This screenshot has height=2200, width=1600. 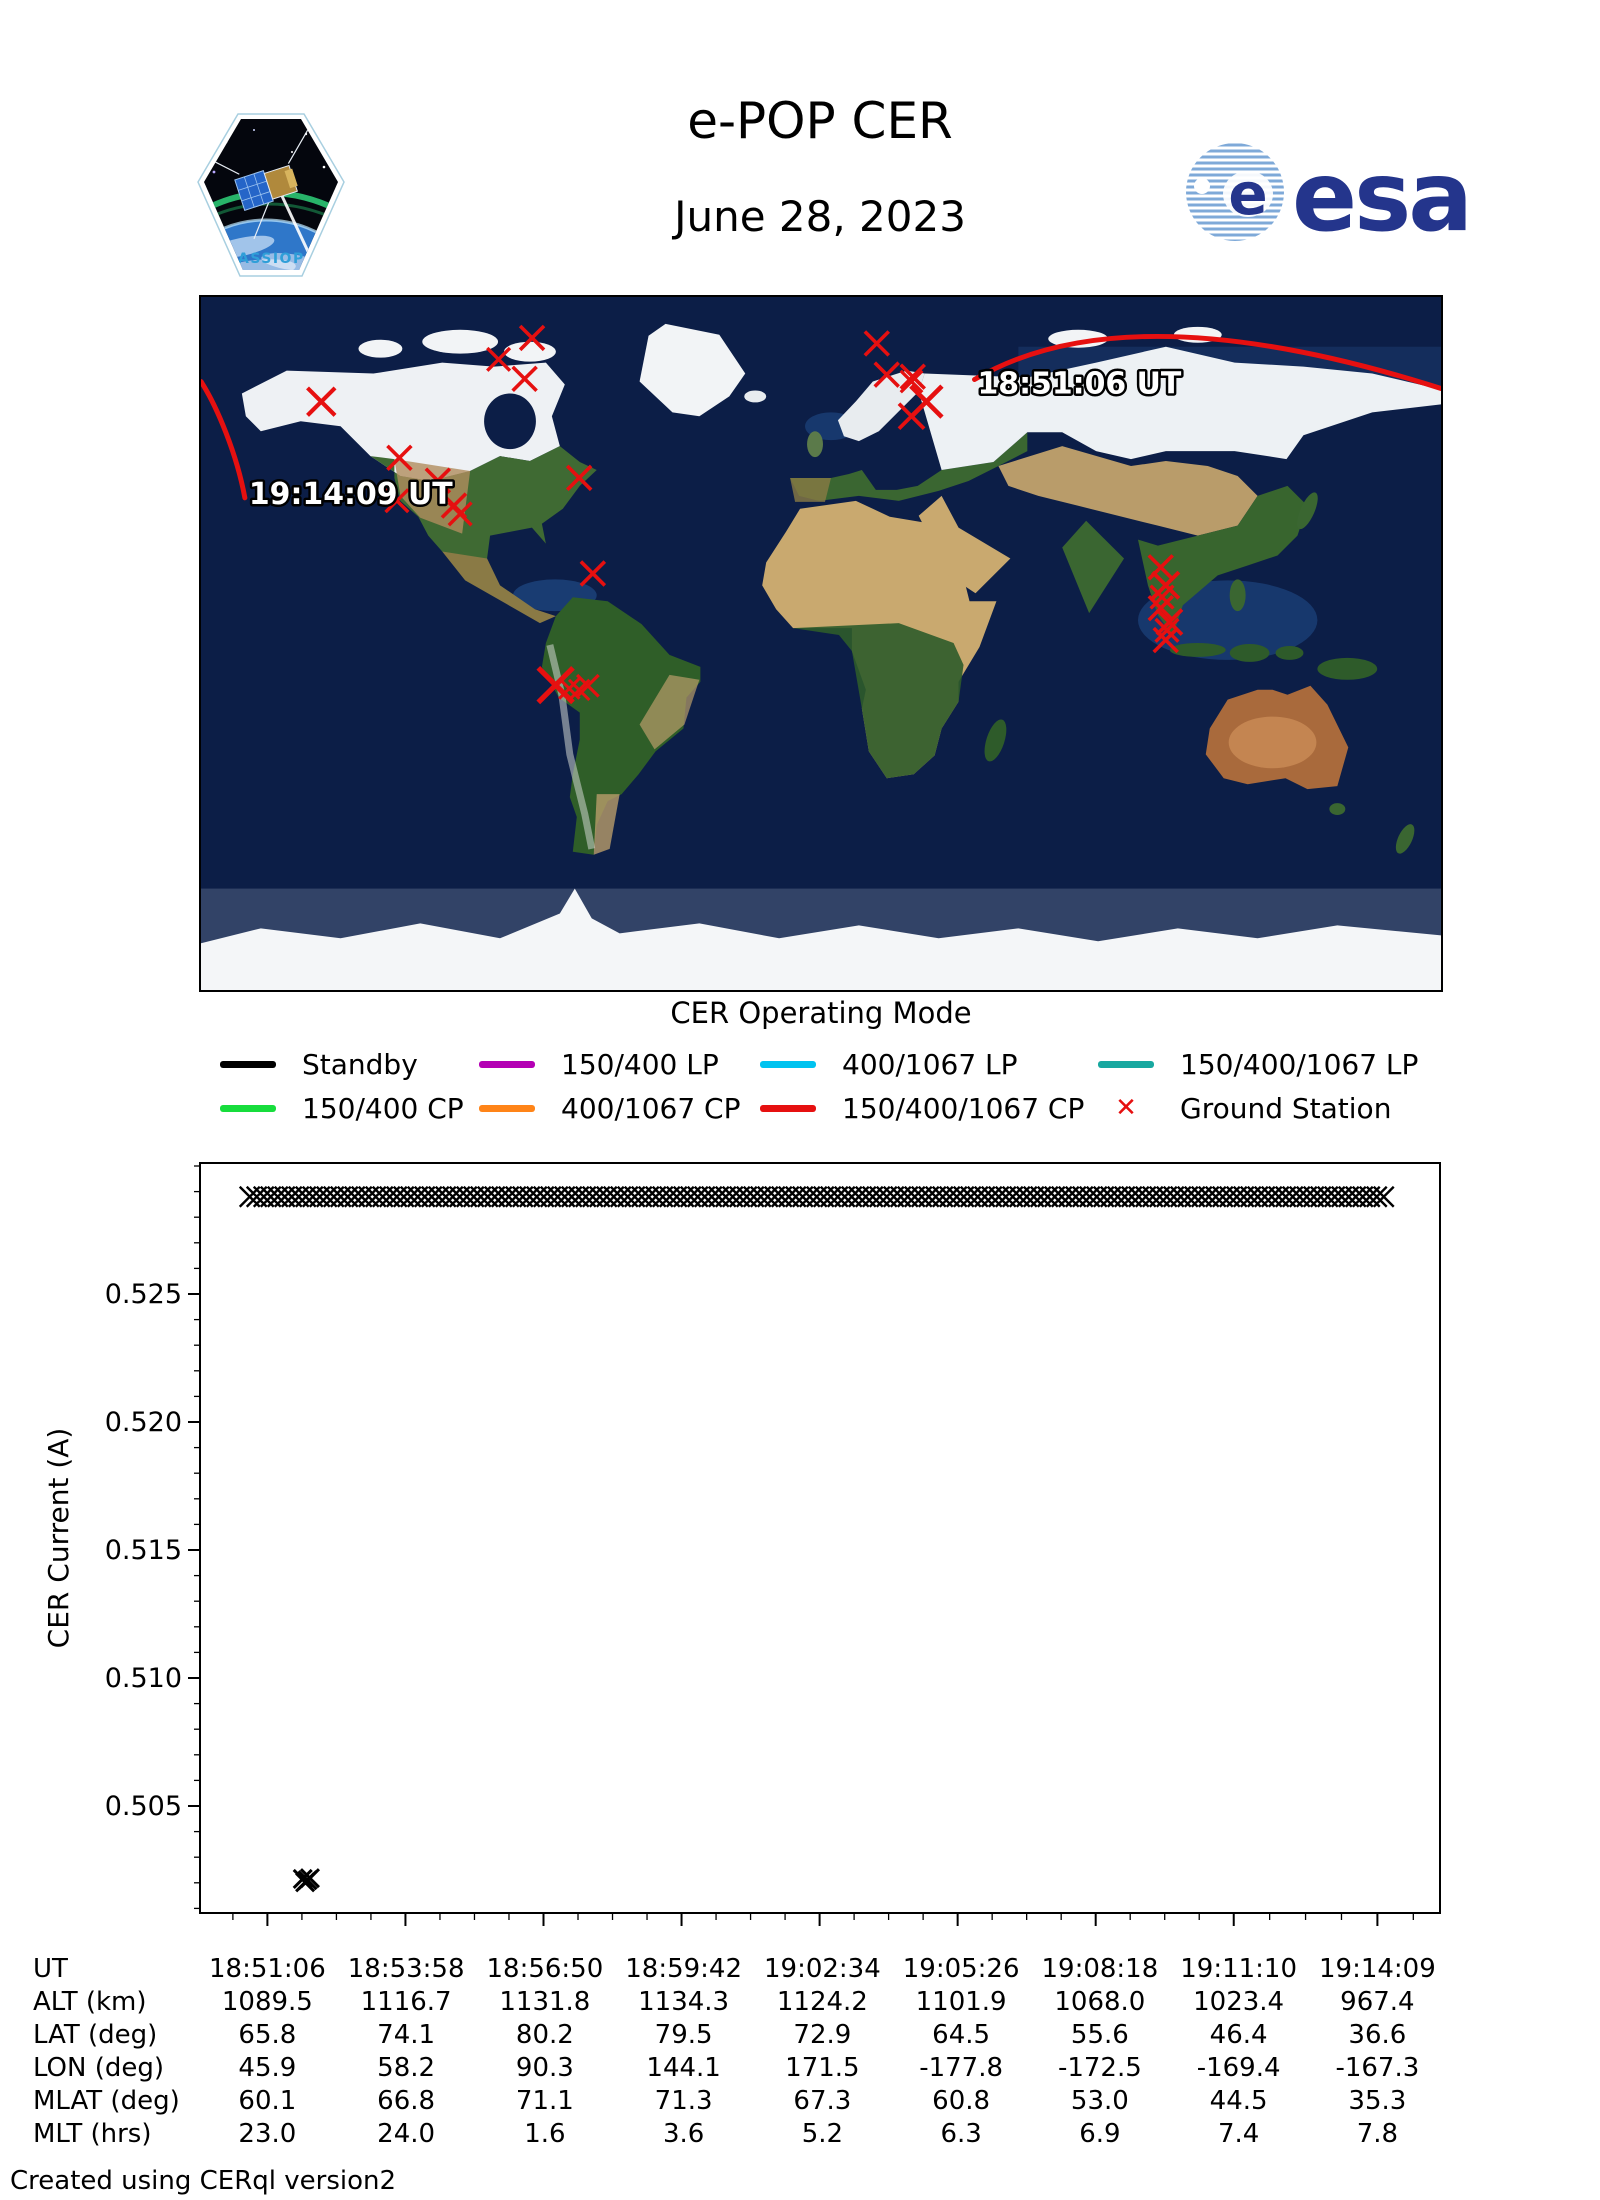 I want to click on table-cell: 18:56:50, so click(x=545, y=1968).